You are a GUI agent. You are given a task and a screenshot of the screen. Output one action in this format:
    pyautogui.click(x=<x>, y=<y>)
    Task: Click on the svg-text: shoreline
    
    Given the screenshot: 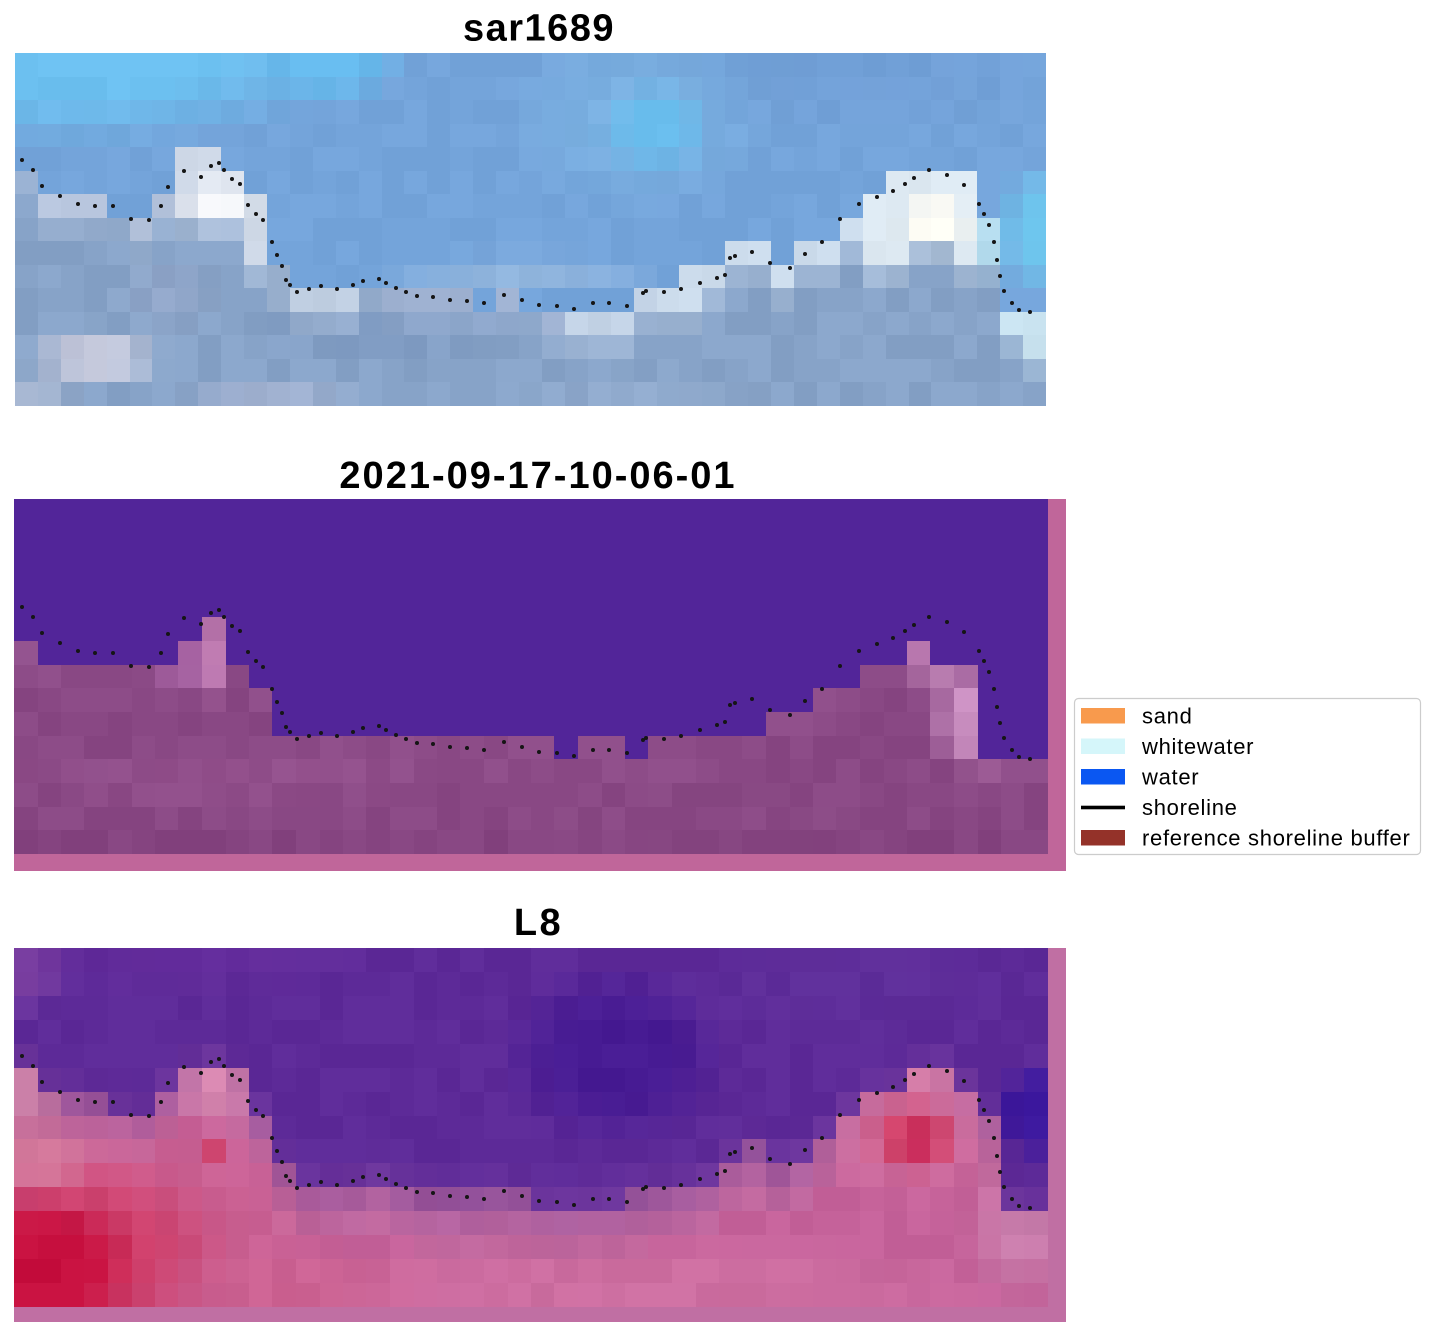 What is the action you would take?
    pyautogui.click(x=1190, y=807)
    